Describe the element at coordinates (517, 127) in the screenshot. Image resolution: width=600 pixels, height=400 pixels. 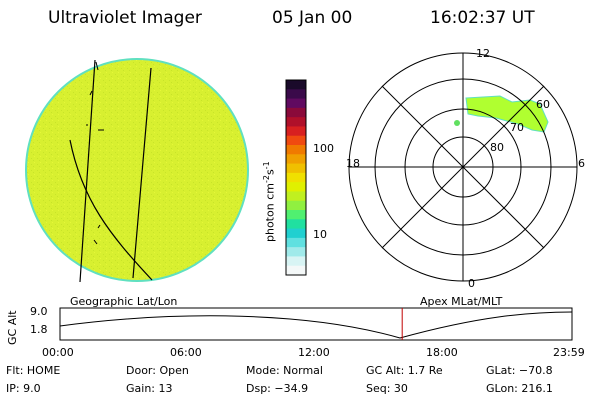
I see `lat-label-70: 70` at that location.